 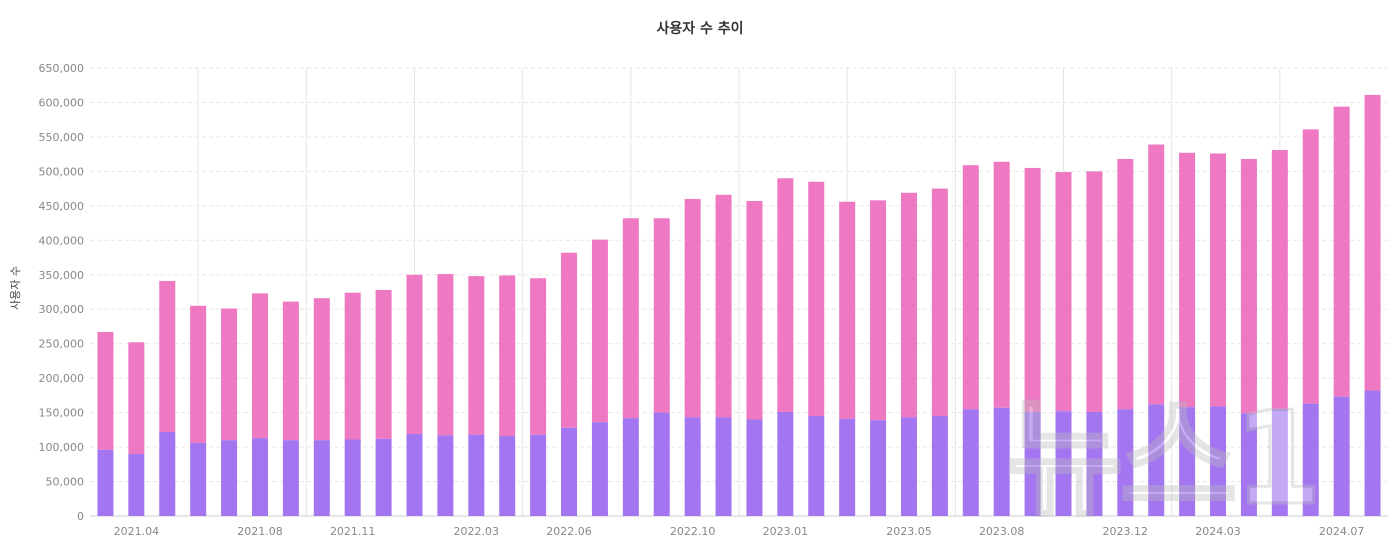 I want to click on x-tick-label: 2023.08, so click(x=1002, y=531).